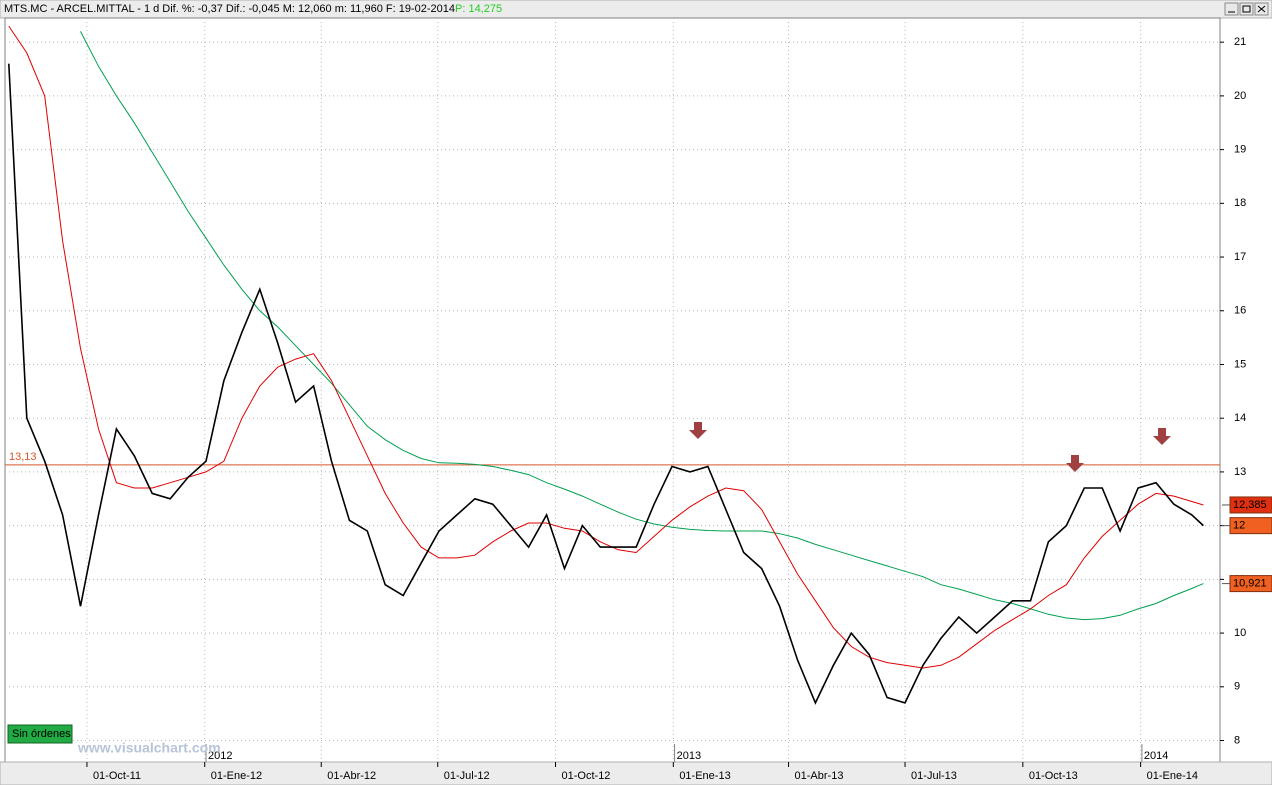 The image size is (1272, 785). I want to click on y-tick-label: 17, so click(1240, 257).